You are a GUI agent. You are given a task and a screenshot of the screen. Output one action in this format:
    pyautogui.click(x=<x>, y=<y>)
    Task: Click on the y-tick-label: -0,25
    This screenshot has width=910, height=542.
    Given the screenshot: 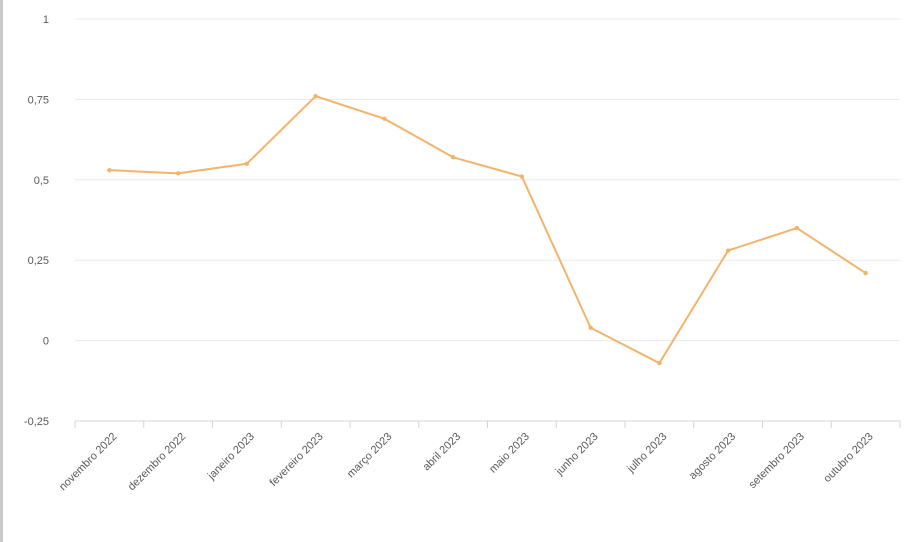 What is the action you would take?
    pyautogui.click(x=36, y=422)
    